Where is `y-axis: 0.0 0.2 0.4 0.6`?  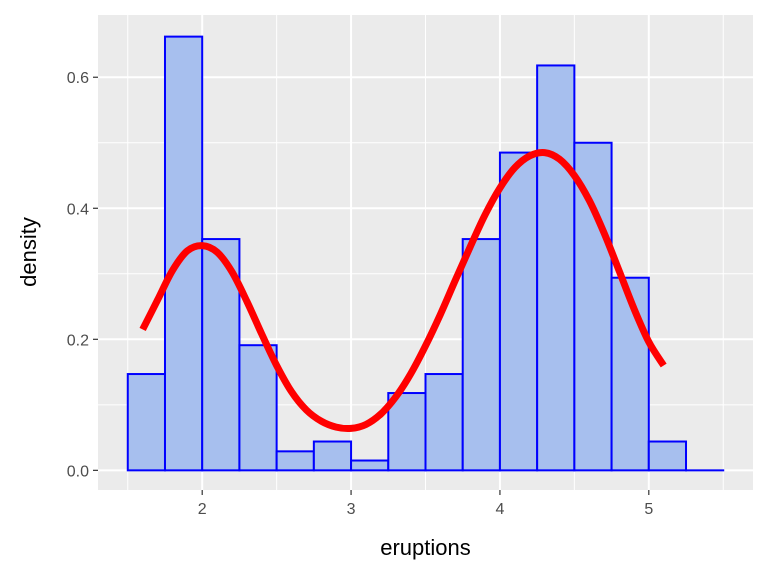
y-axis: 0.0 0.2 0.4 0.6 is located at coordinates (82, 275).